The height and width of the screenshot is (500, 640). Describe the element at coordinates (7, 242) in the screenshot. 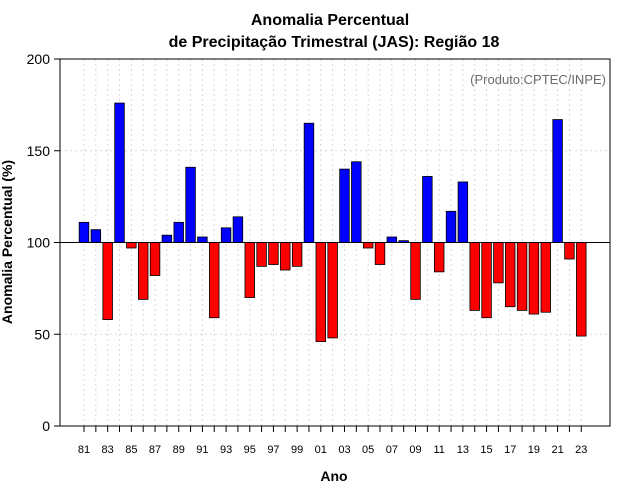

I see `y-axis-label: Anomalia Percentual (%)` at that location.